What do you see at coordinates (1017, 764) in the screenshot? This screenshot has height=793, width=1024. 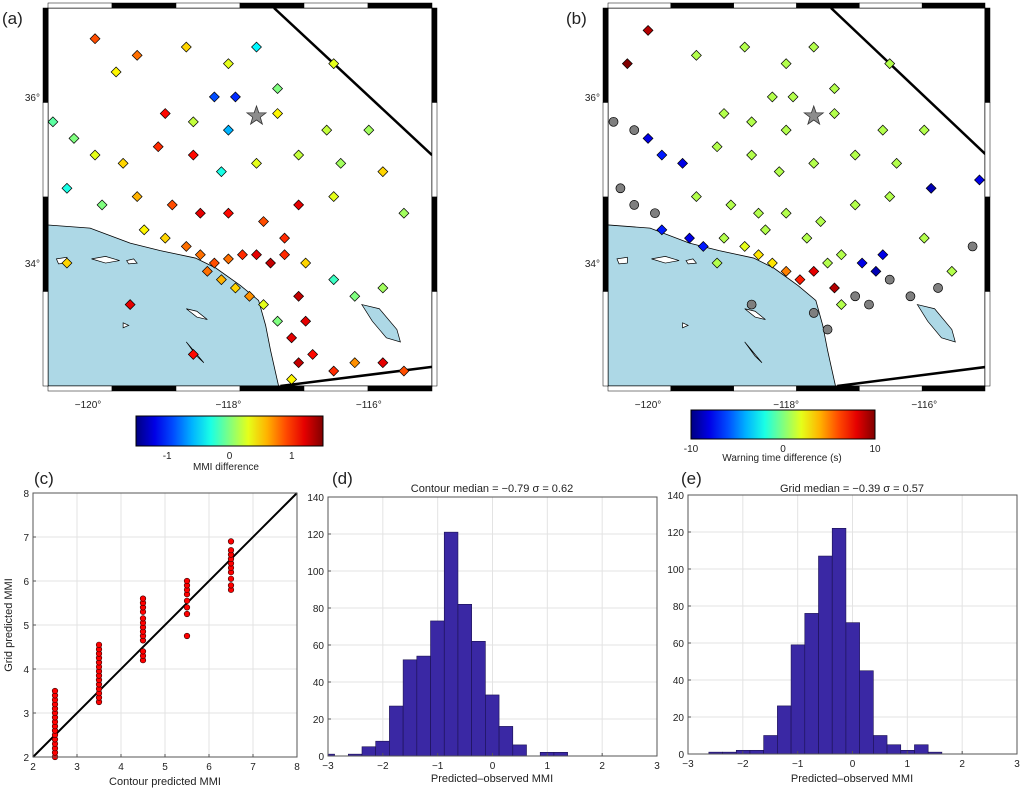 I see `x-tick-label: 3` at bounding box center [1017, 764].